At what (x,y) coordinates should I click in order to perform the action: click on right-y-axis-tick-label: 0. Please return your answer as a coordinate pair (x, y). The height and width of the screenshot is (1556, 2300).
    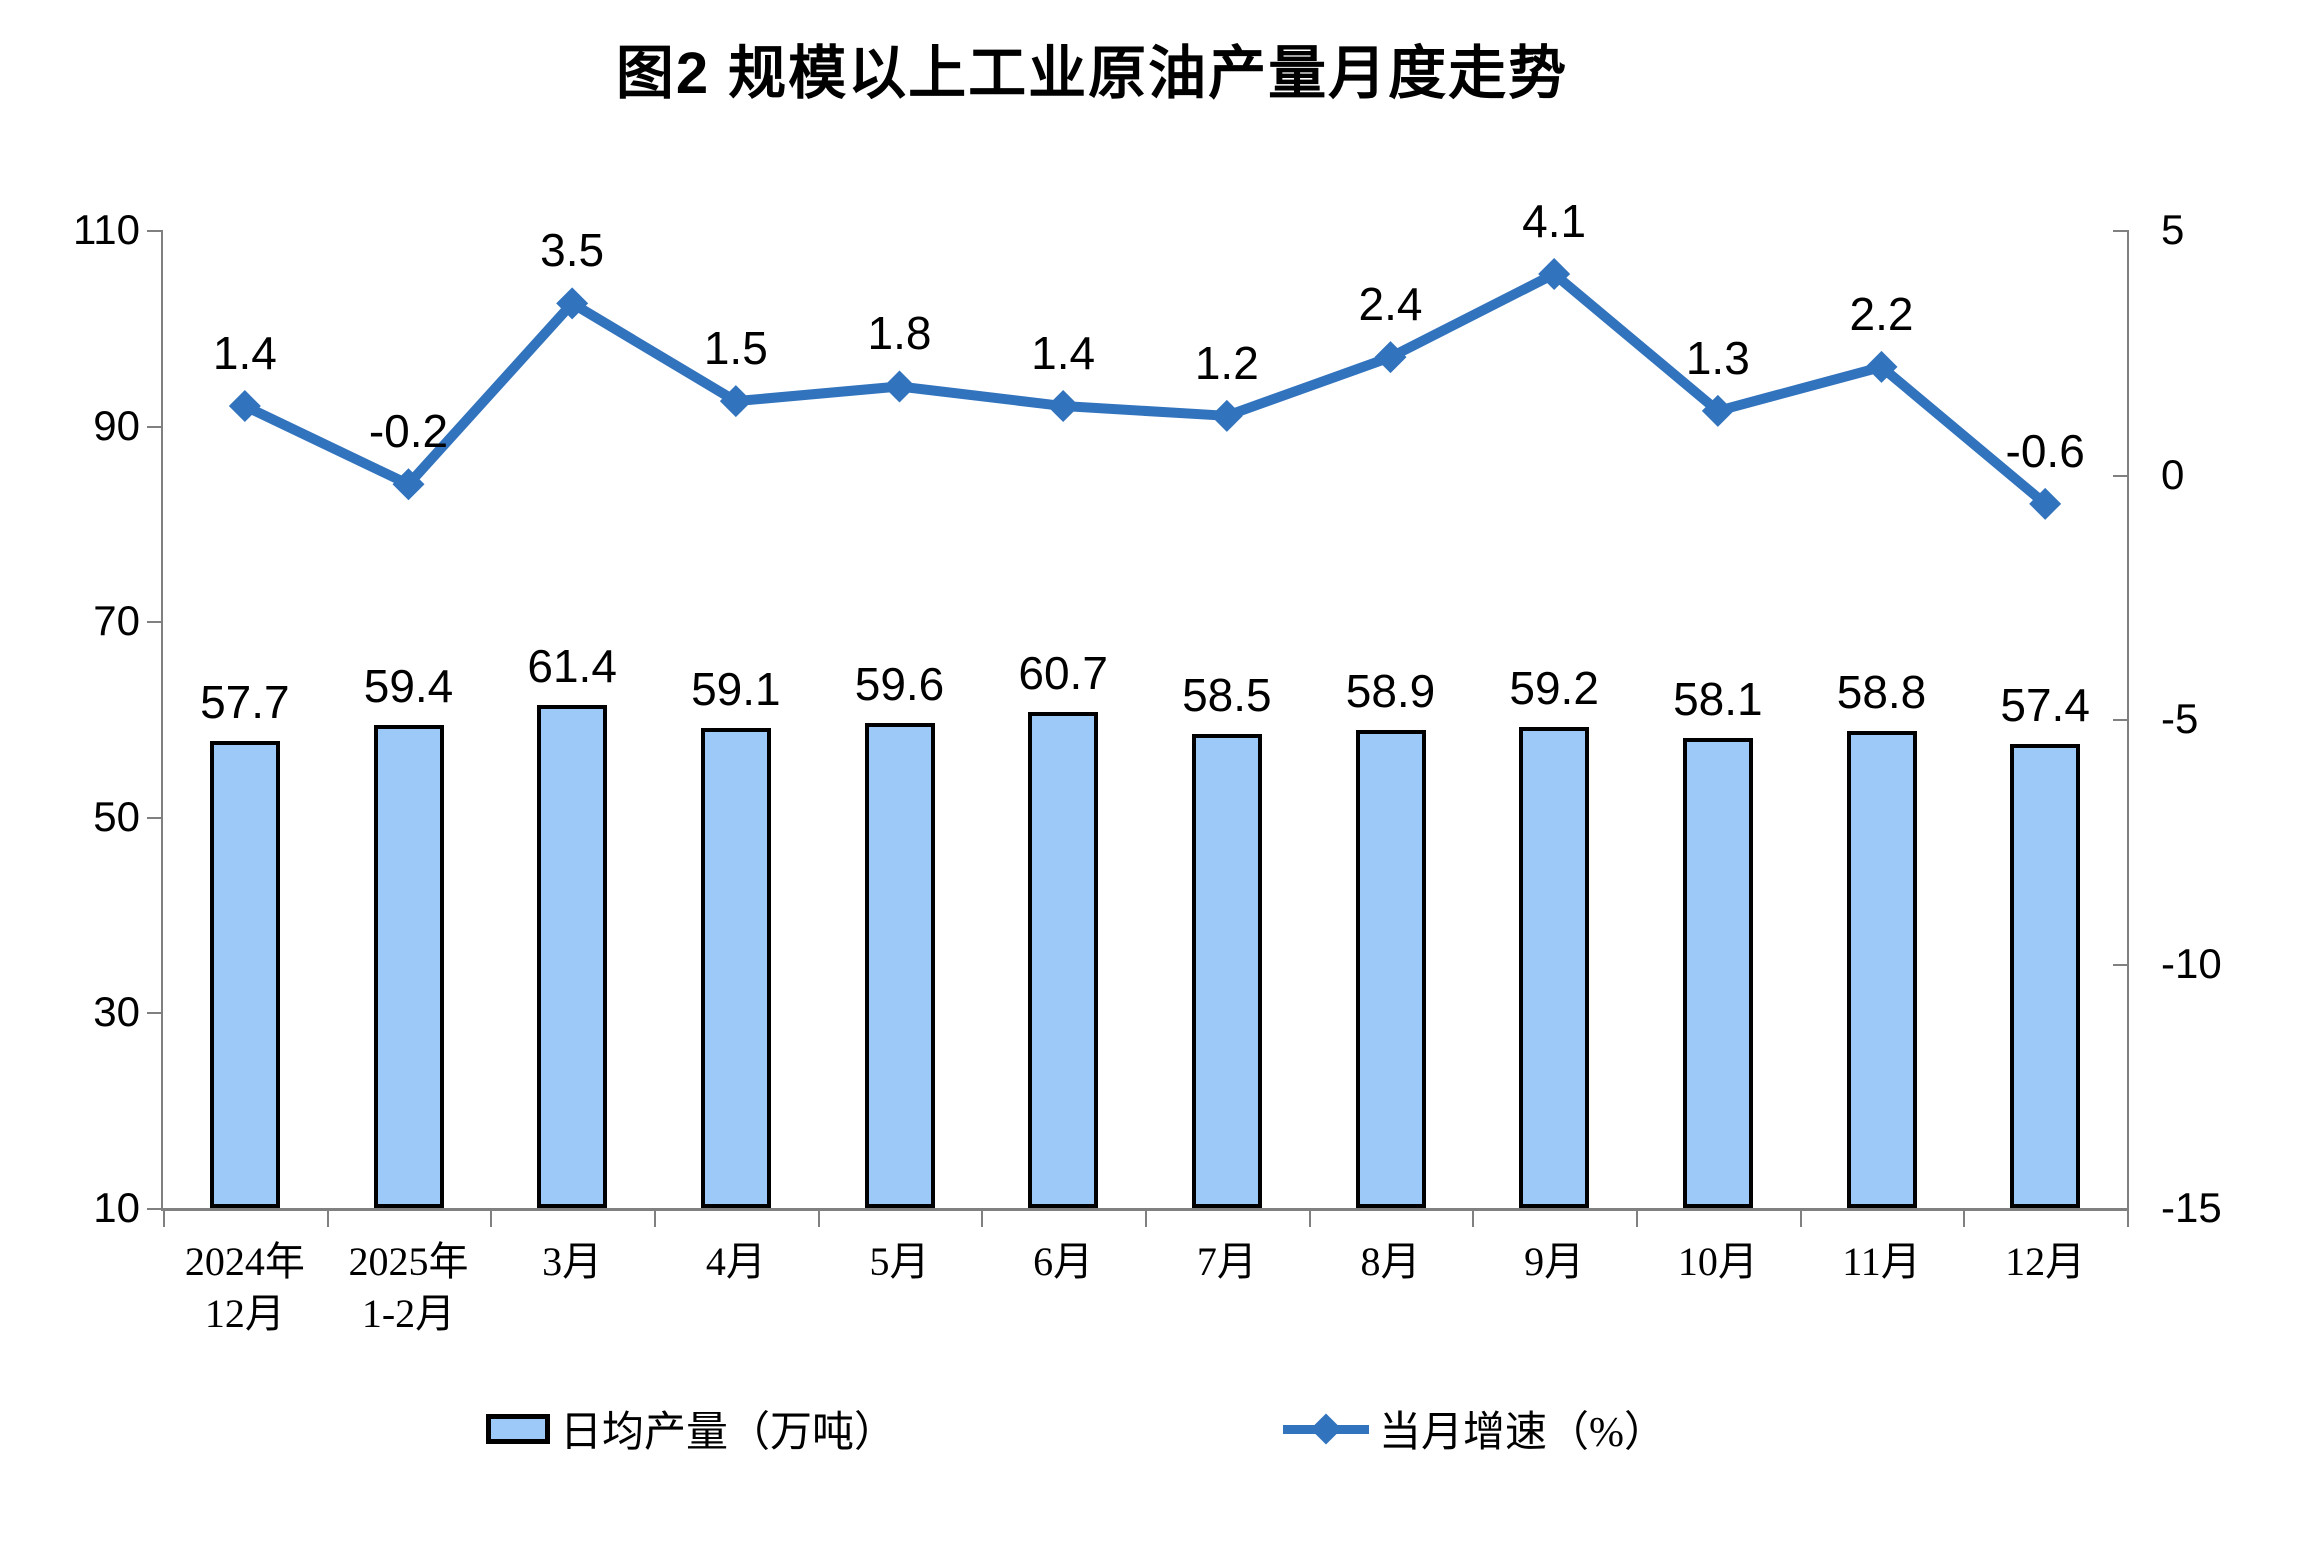
    Looking at the image, I should click on (2173, 474).